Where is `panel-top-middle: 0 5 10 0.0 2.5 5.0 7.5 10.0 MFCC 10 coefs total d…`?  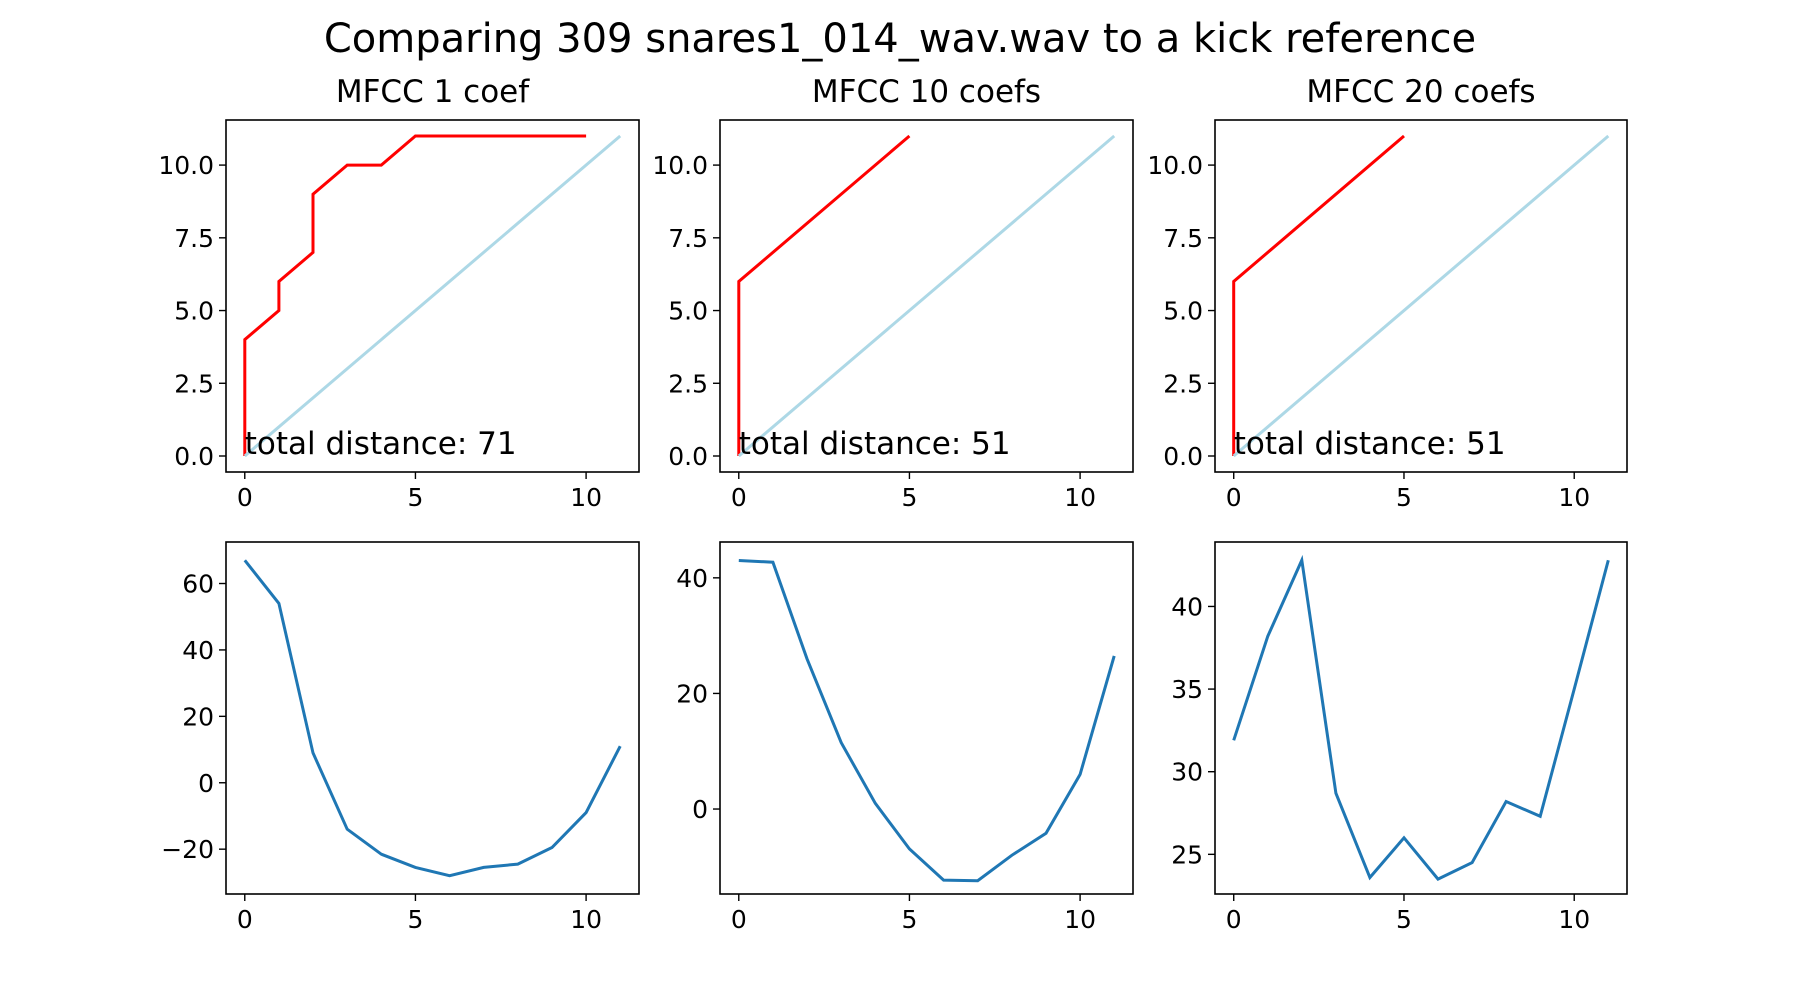 panel-top-middle: 0 5 10 0.0 2.5 5.0 7.5 10.0 MFCC 10 coefs total d… is located at coordinates (893, 293).